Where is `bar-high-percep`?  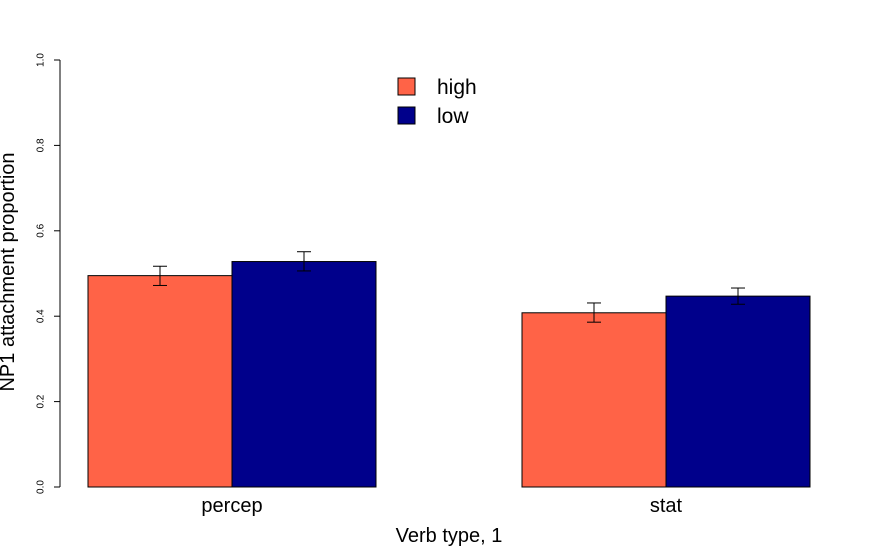 bar-high-percep is located at coordinates (160, 381).